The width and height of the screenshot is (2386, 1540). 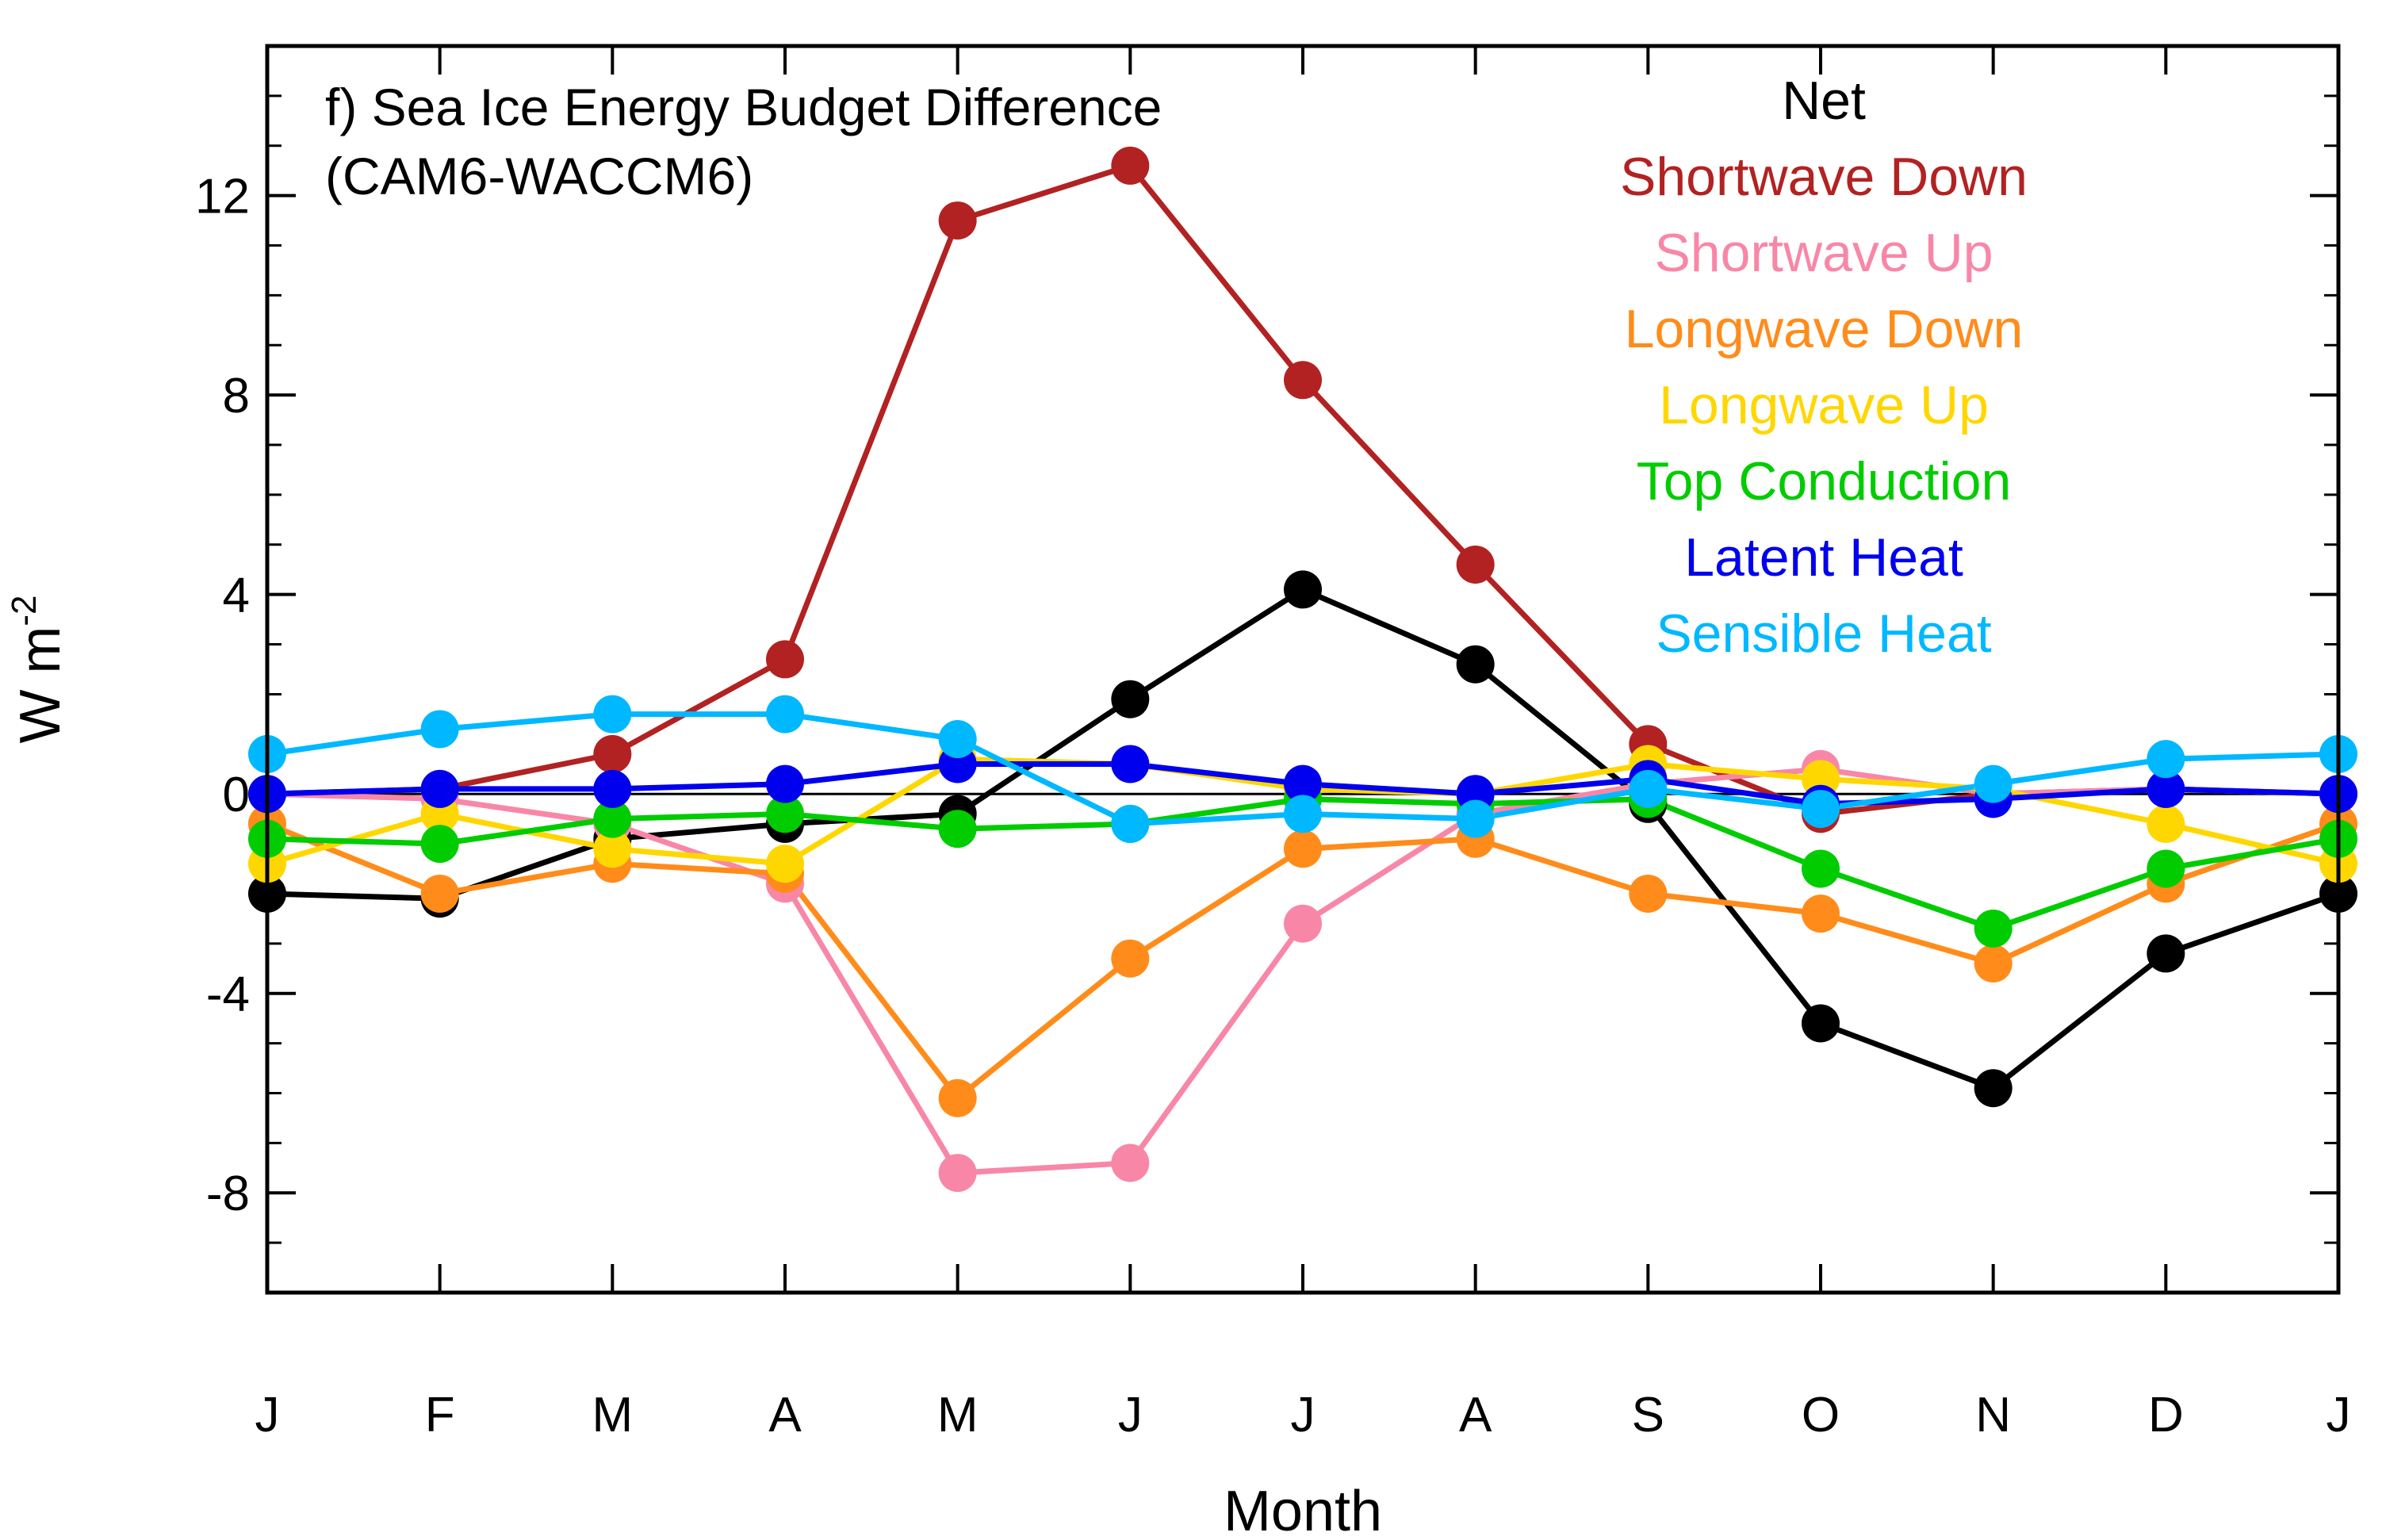 What do you see at coordinates (1823, 557) in the screenshot?
I see `legend-entry: Latent Heat` at bounding box center [1823, 557].